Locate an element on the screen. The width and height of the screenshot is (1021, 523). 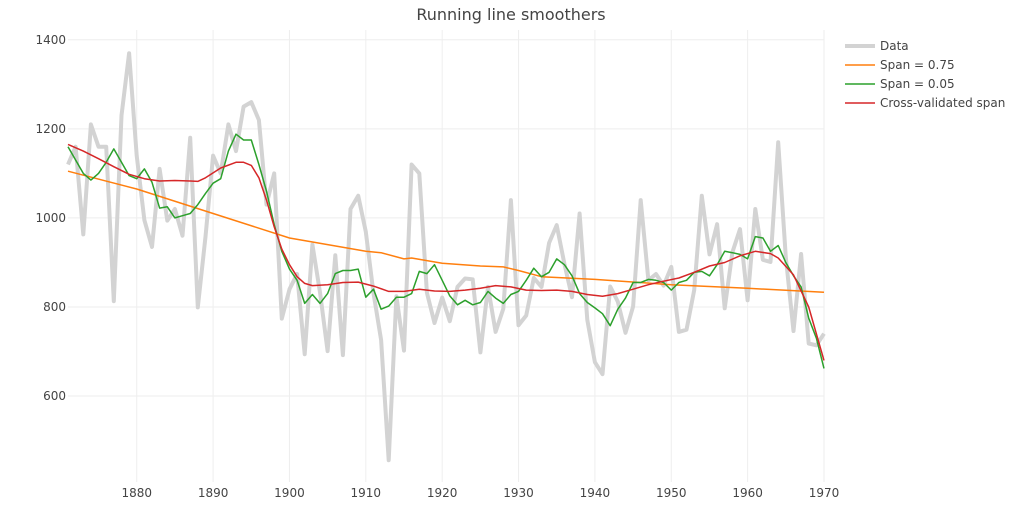
y-tick-label: 1400 is located at coordinates (50, 40).